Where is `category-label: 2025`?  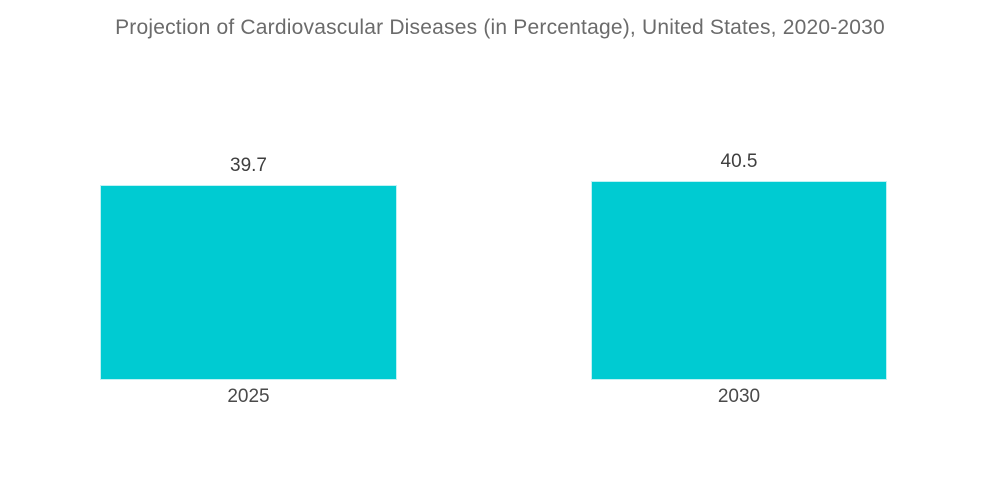 category-label: 2025 is located at coordinates (248, 396).